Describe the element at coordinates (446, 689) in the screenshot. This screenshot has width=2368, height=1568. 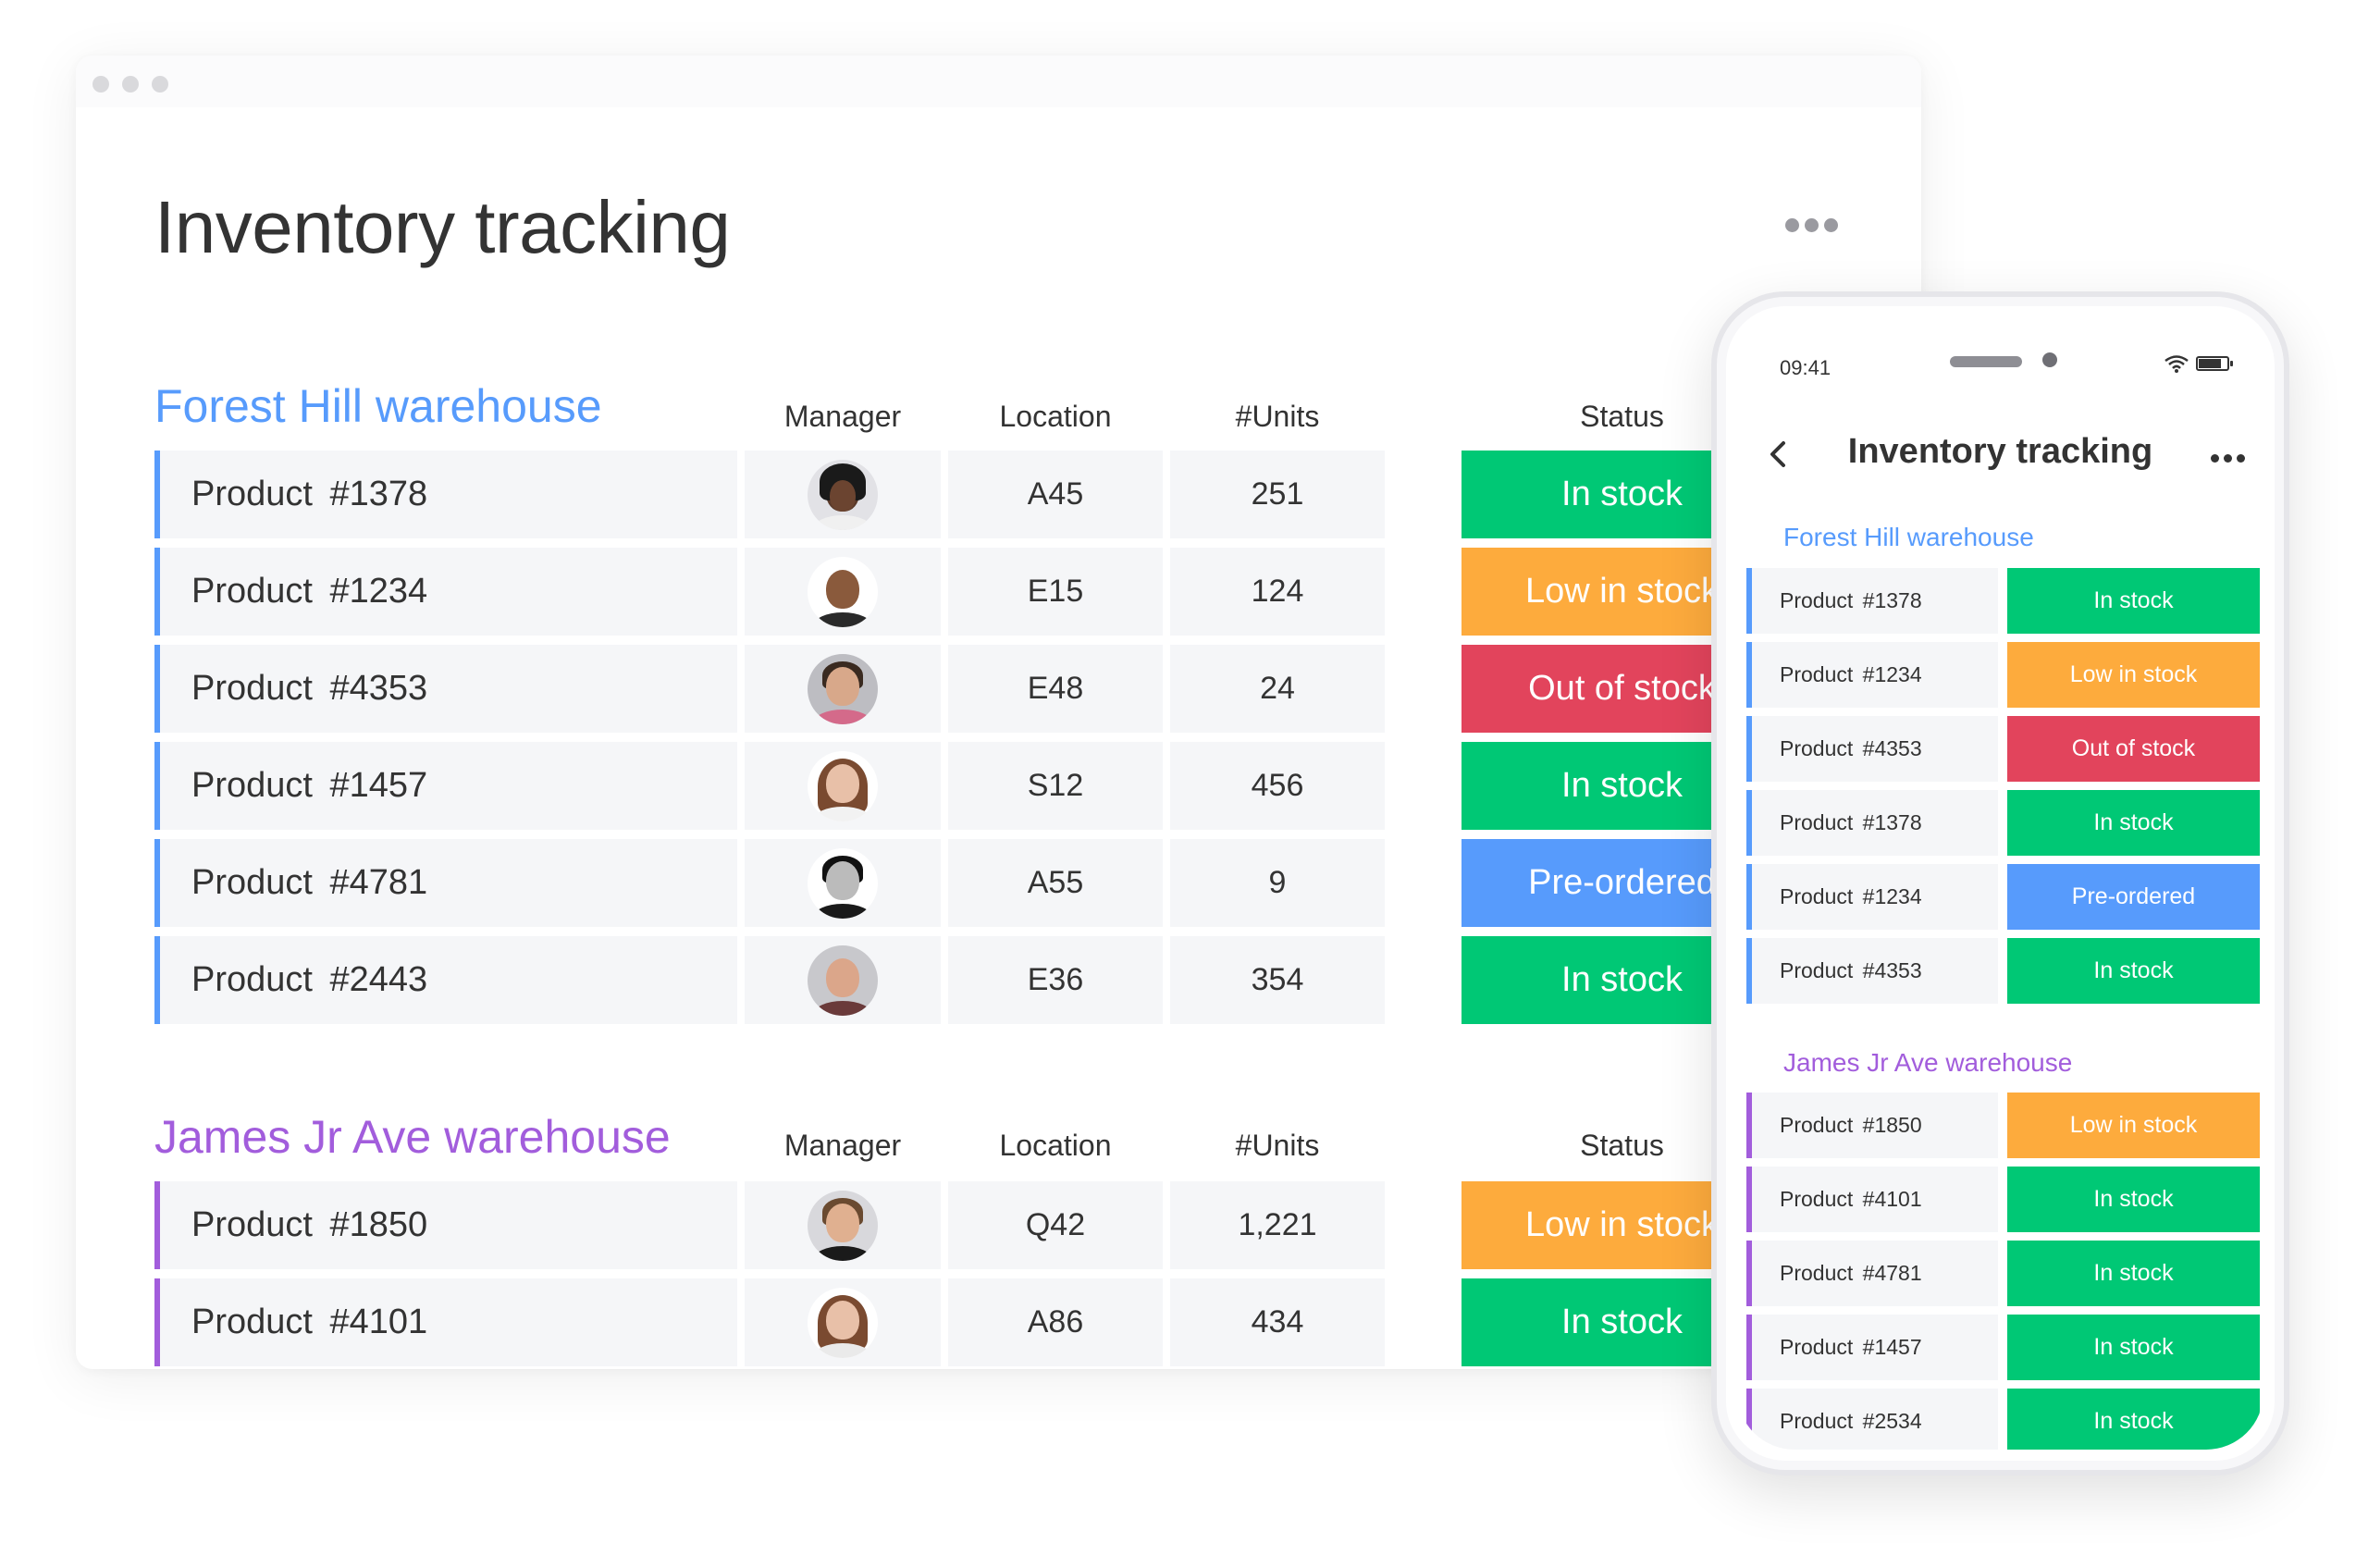
I see `product-cell: Product #4353` at that location.